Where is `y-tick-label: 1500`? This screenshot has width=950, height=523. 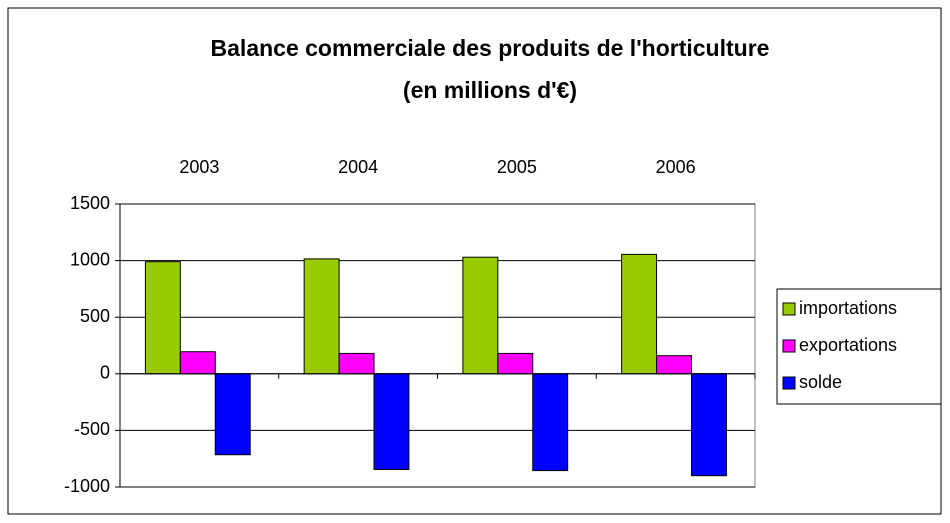 y-tick-label: 1500 is located at coordinates (90, 203).